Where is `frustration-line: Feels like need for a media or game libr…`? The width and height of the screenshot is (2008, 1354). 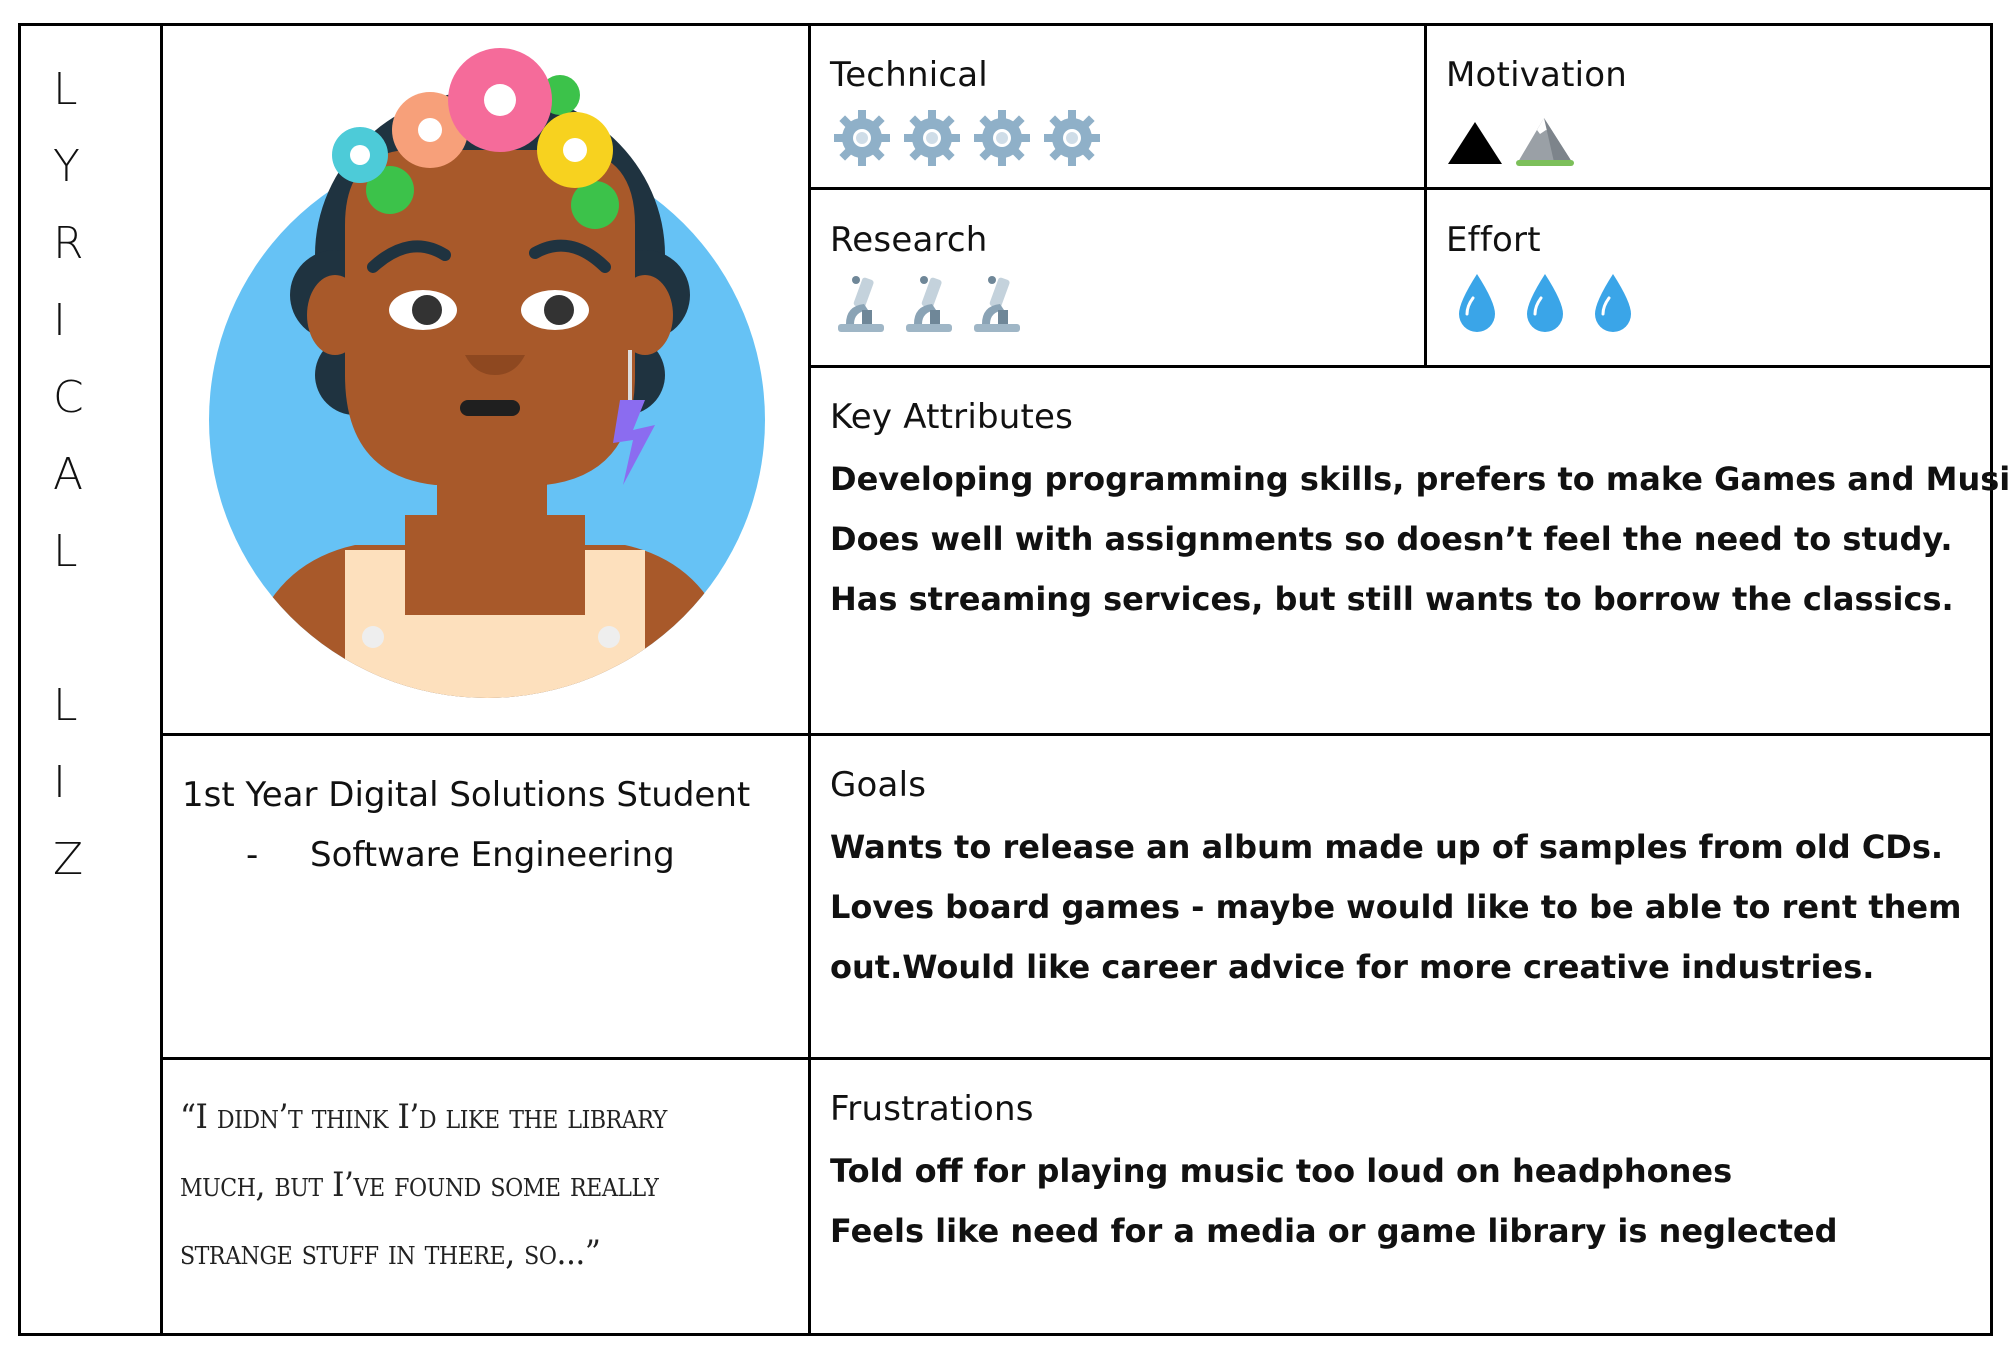 frustration-line: Feels like need for a media or game libr… is located at coordinates (1334, 1231).